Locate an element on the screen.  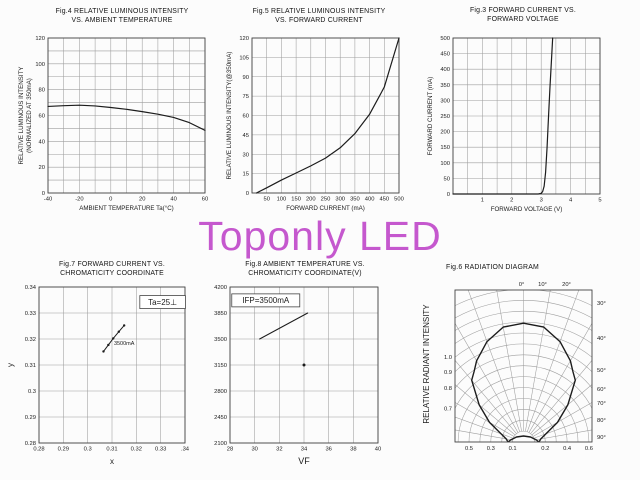
fig5-title-line2: VS. FORWARD CURRENT is located at coordinates (319, 21).